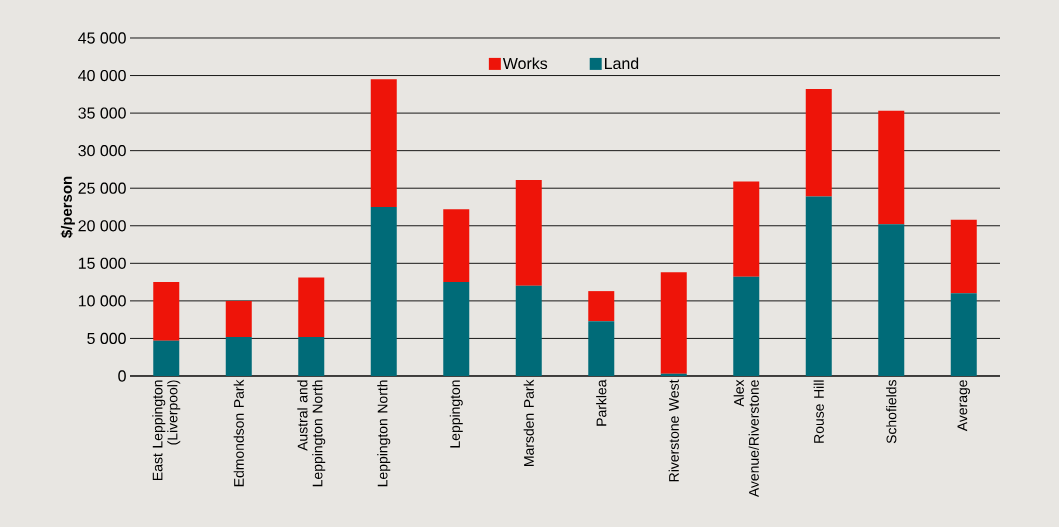  Describe the element at coordinates (102, 75) in the screenshot. I see `y-tick-label: 40 000` at that location.